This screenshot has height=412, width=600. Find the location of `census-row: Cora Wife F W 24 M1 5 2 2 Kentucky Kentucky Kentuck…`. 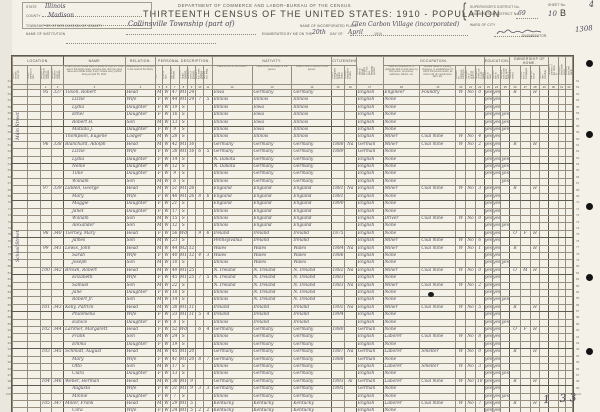

census-row: Cora Wife F W 24 M1 5 2 2 Kentucky Kentucky Kentuck… is located at coordinates (292, 409).